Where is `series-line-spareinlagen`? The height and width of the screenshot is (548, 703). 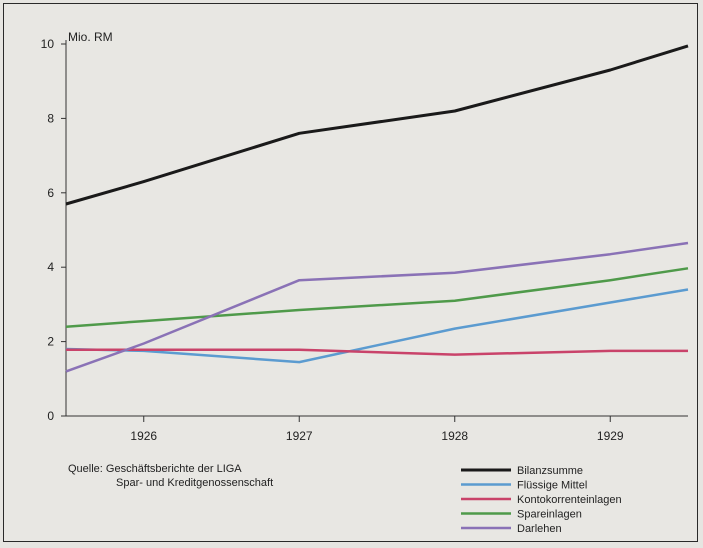
series-line-spareinlagen is located at coordinates (377, 297).